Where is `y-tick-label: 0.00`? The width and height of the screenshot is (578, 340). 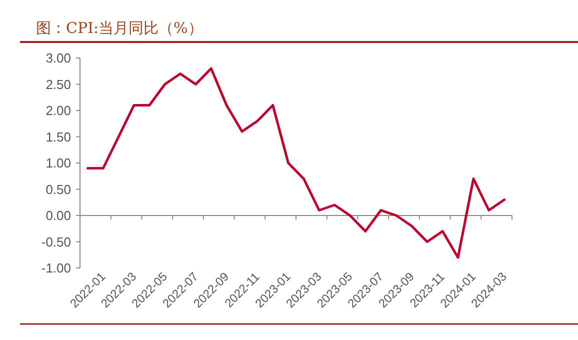 y-tick-label: 0.00 is located at coordinates (58, 215).